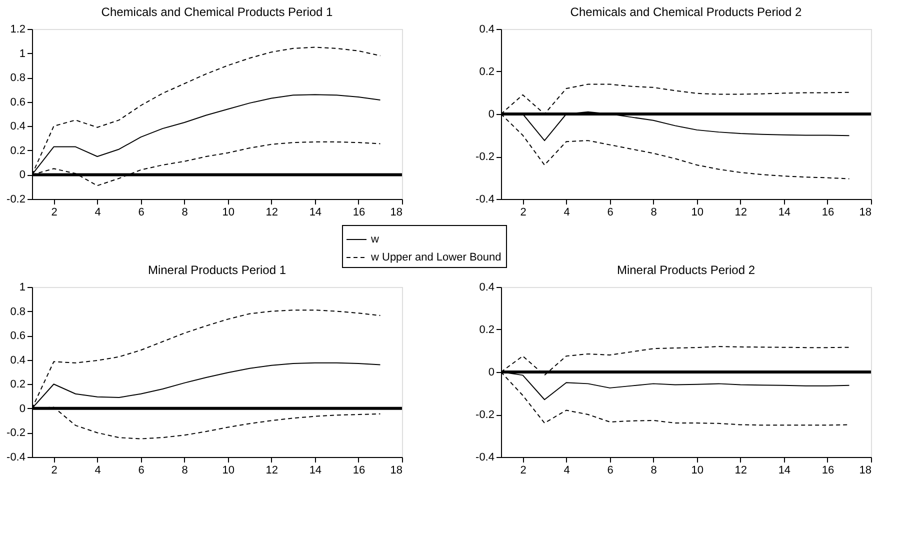 This screenshot has width=921, height=547. I want to click on legend-label: w Upper and Lower Bound, so click(436, 258).